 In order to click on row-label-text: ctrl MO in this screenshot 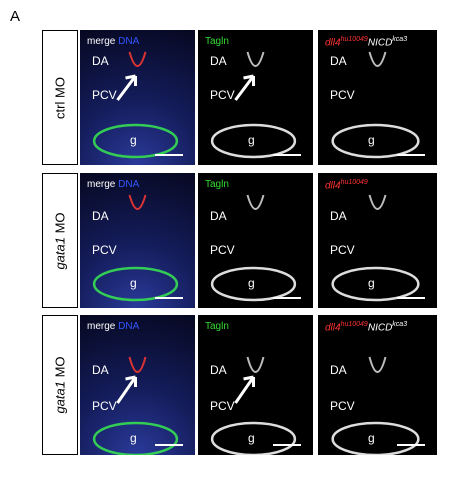, I will do `click(60, 98)`.